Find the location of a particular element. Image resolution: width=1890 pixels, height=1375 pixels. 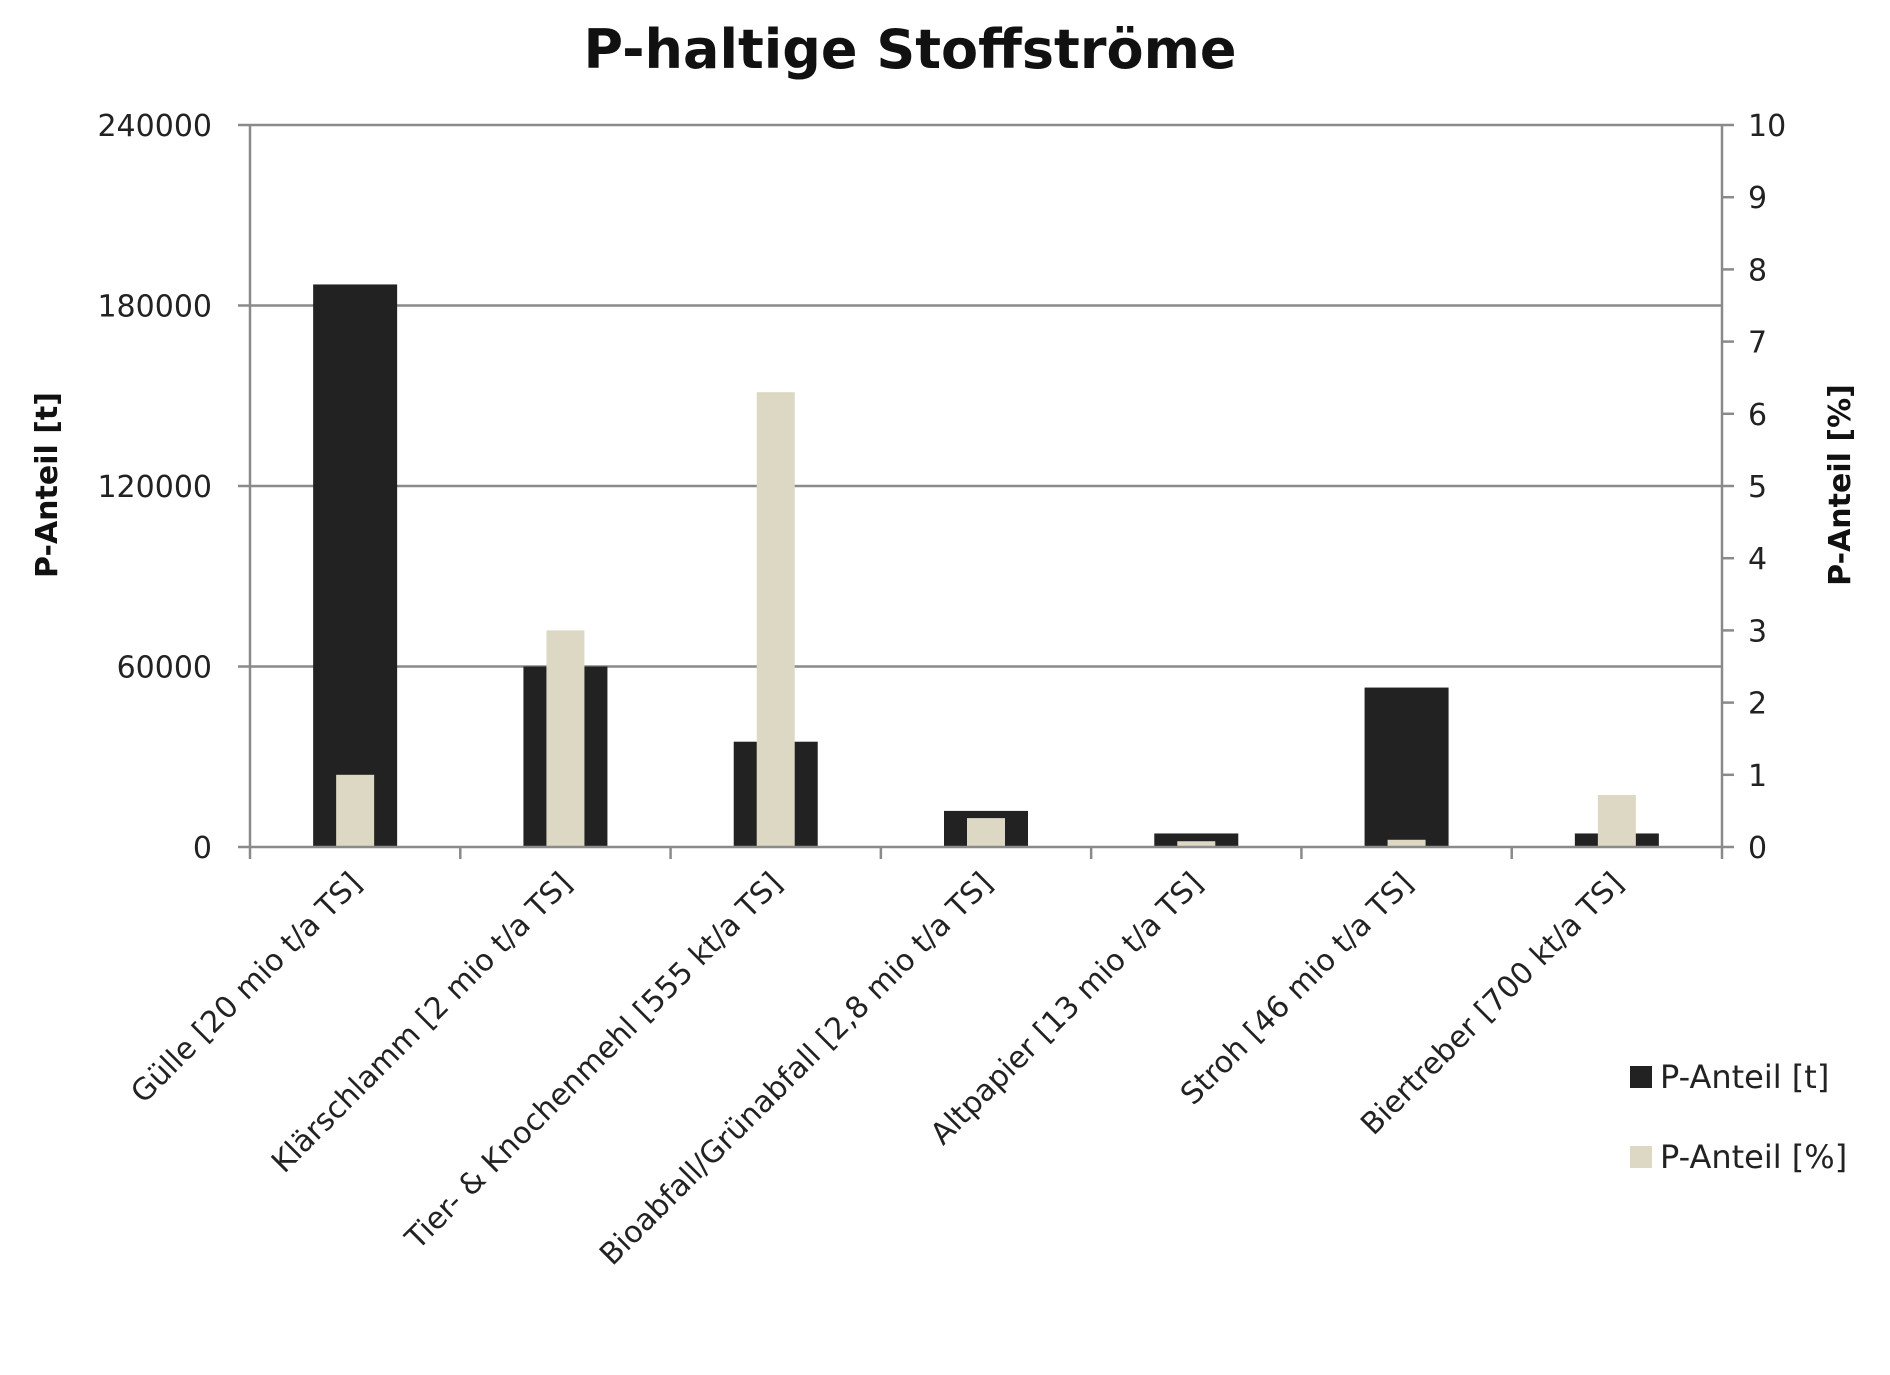

left-axis-ticks: 0 60000 120000 180000 240000 is located at coordinates (173, 487).